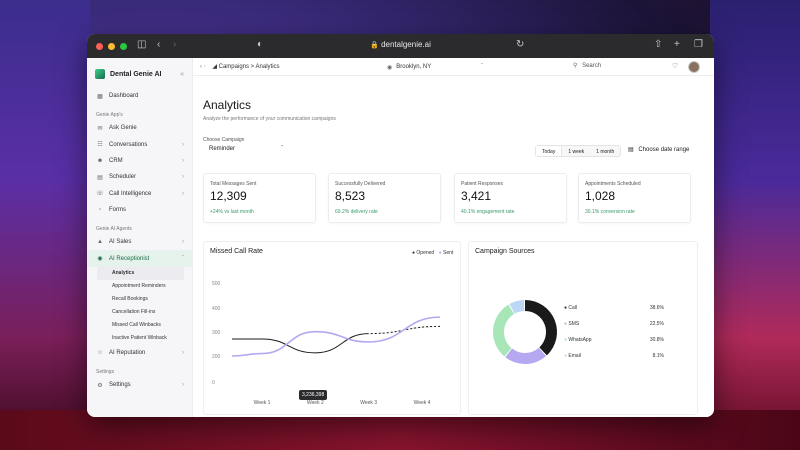 The image size is (800, 450). I want to click on source-row-sms: ● SMS 22.5%, so click(614, 325).